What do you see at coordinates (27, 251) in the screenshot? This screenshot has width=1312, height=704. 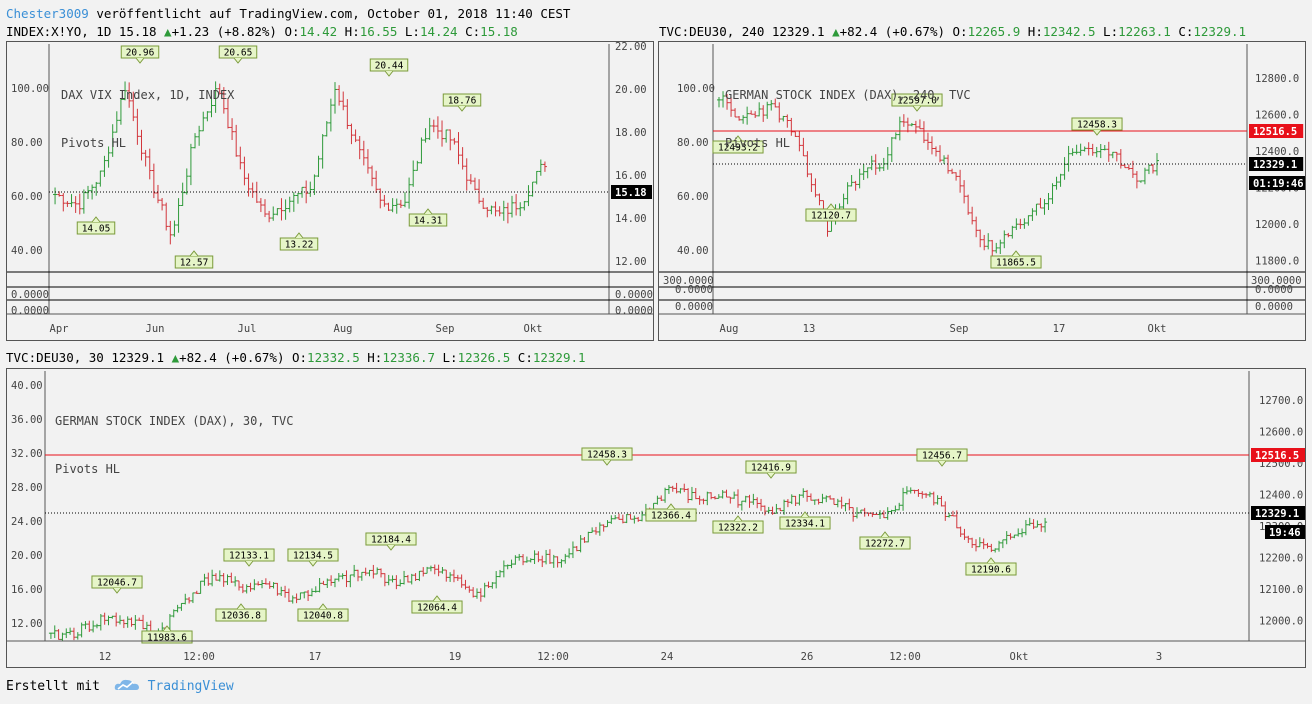 I see `left-axis-tick: 40.00` at bounding box center [27, 251].